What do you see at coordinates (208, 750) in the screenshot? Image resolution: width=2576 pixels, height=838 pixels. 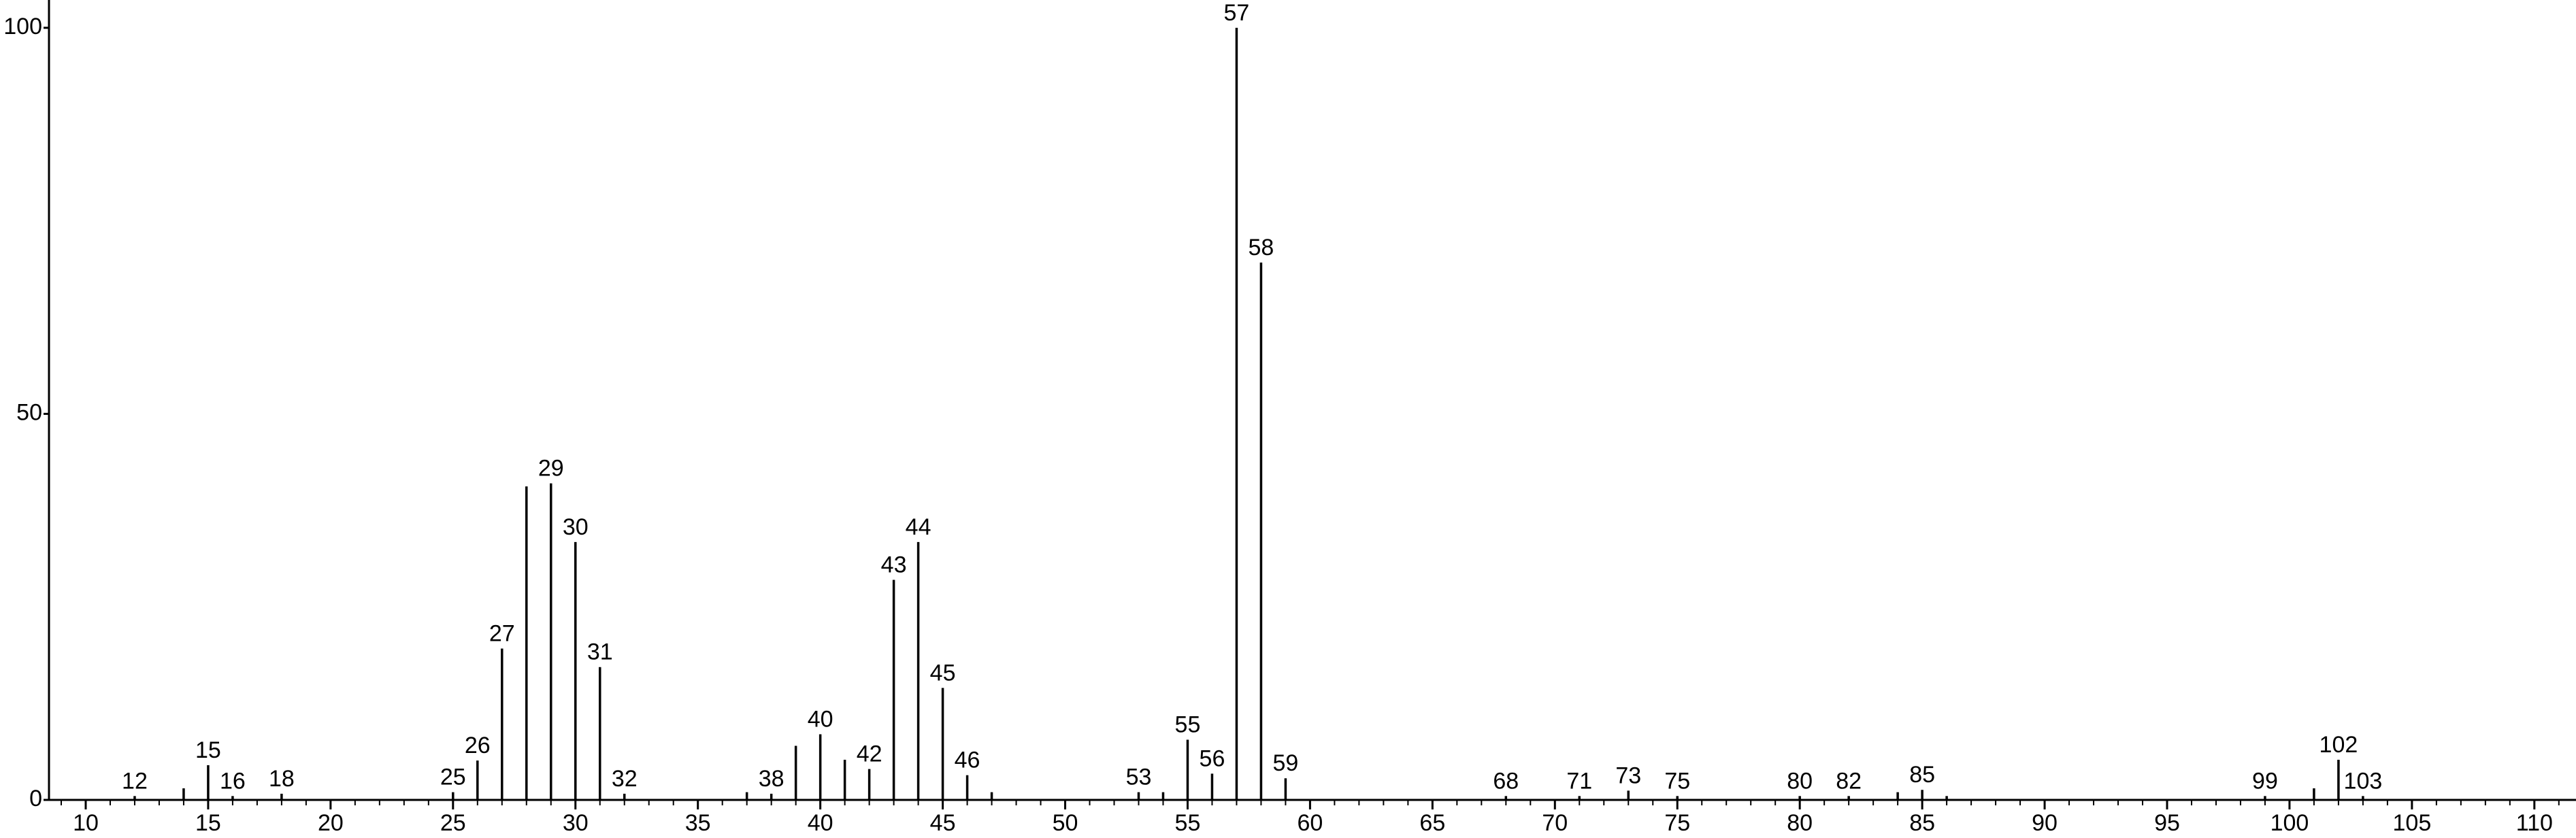 I see `peak-label: 15` at bounding box center [208, 750].